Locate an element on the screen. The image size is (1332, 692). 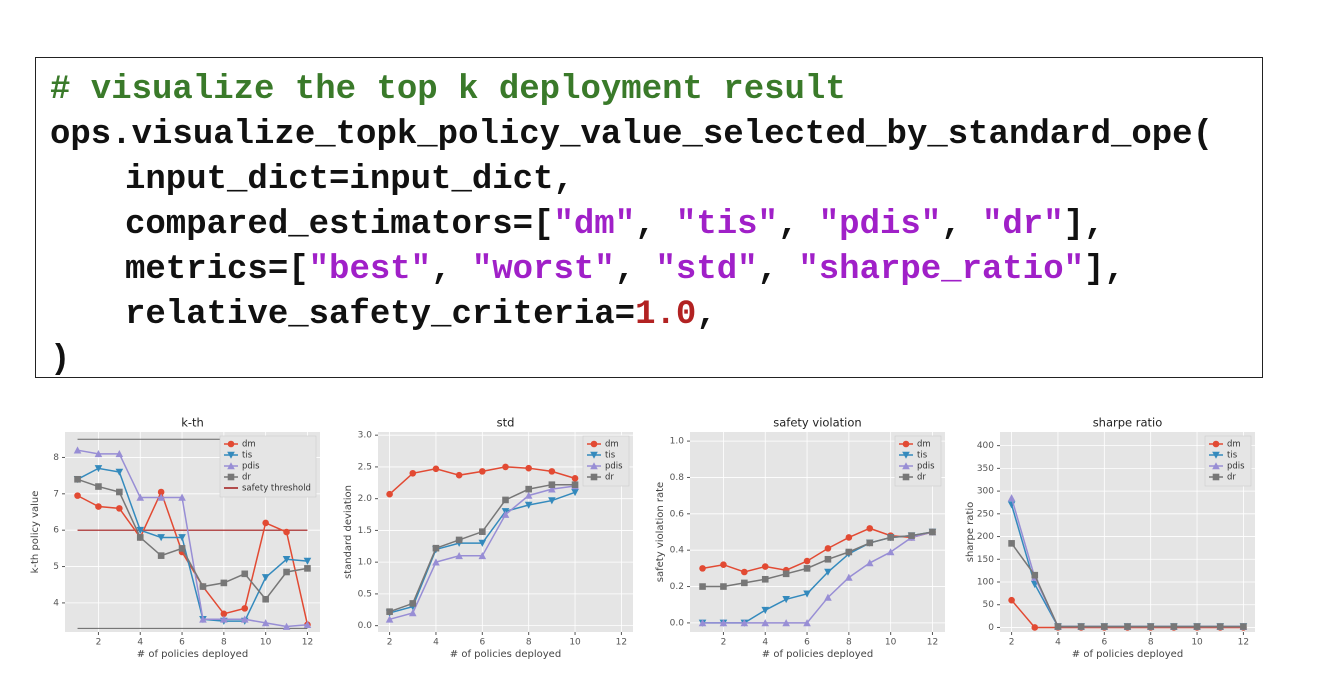
y-tick-label: 250 is located at coordinates (985, 514).